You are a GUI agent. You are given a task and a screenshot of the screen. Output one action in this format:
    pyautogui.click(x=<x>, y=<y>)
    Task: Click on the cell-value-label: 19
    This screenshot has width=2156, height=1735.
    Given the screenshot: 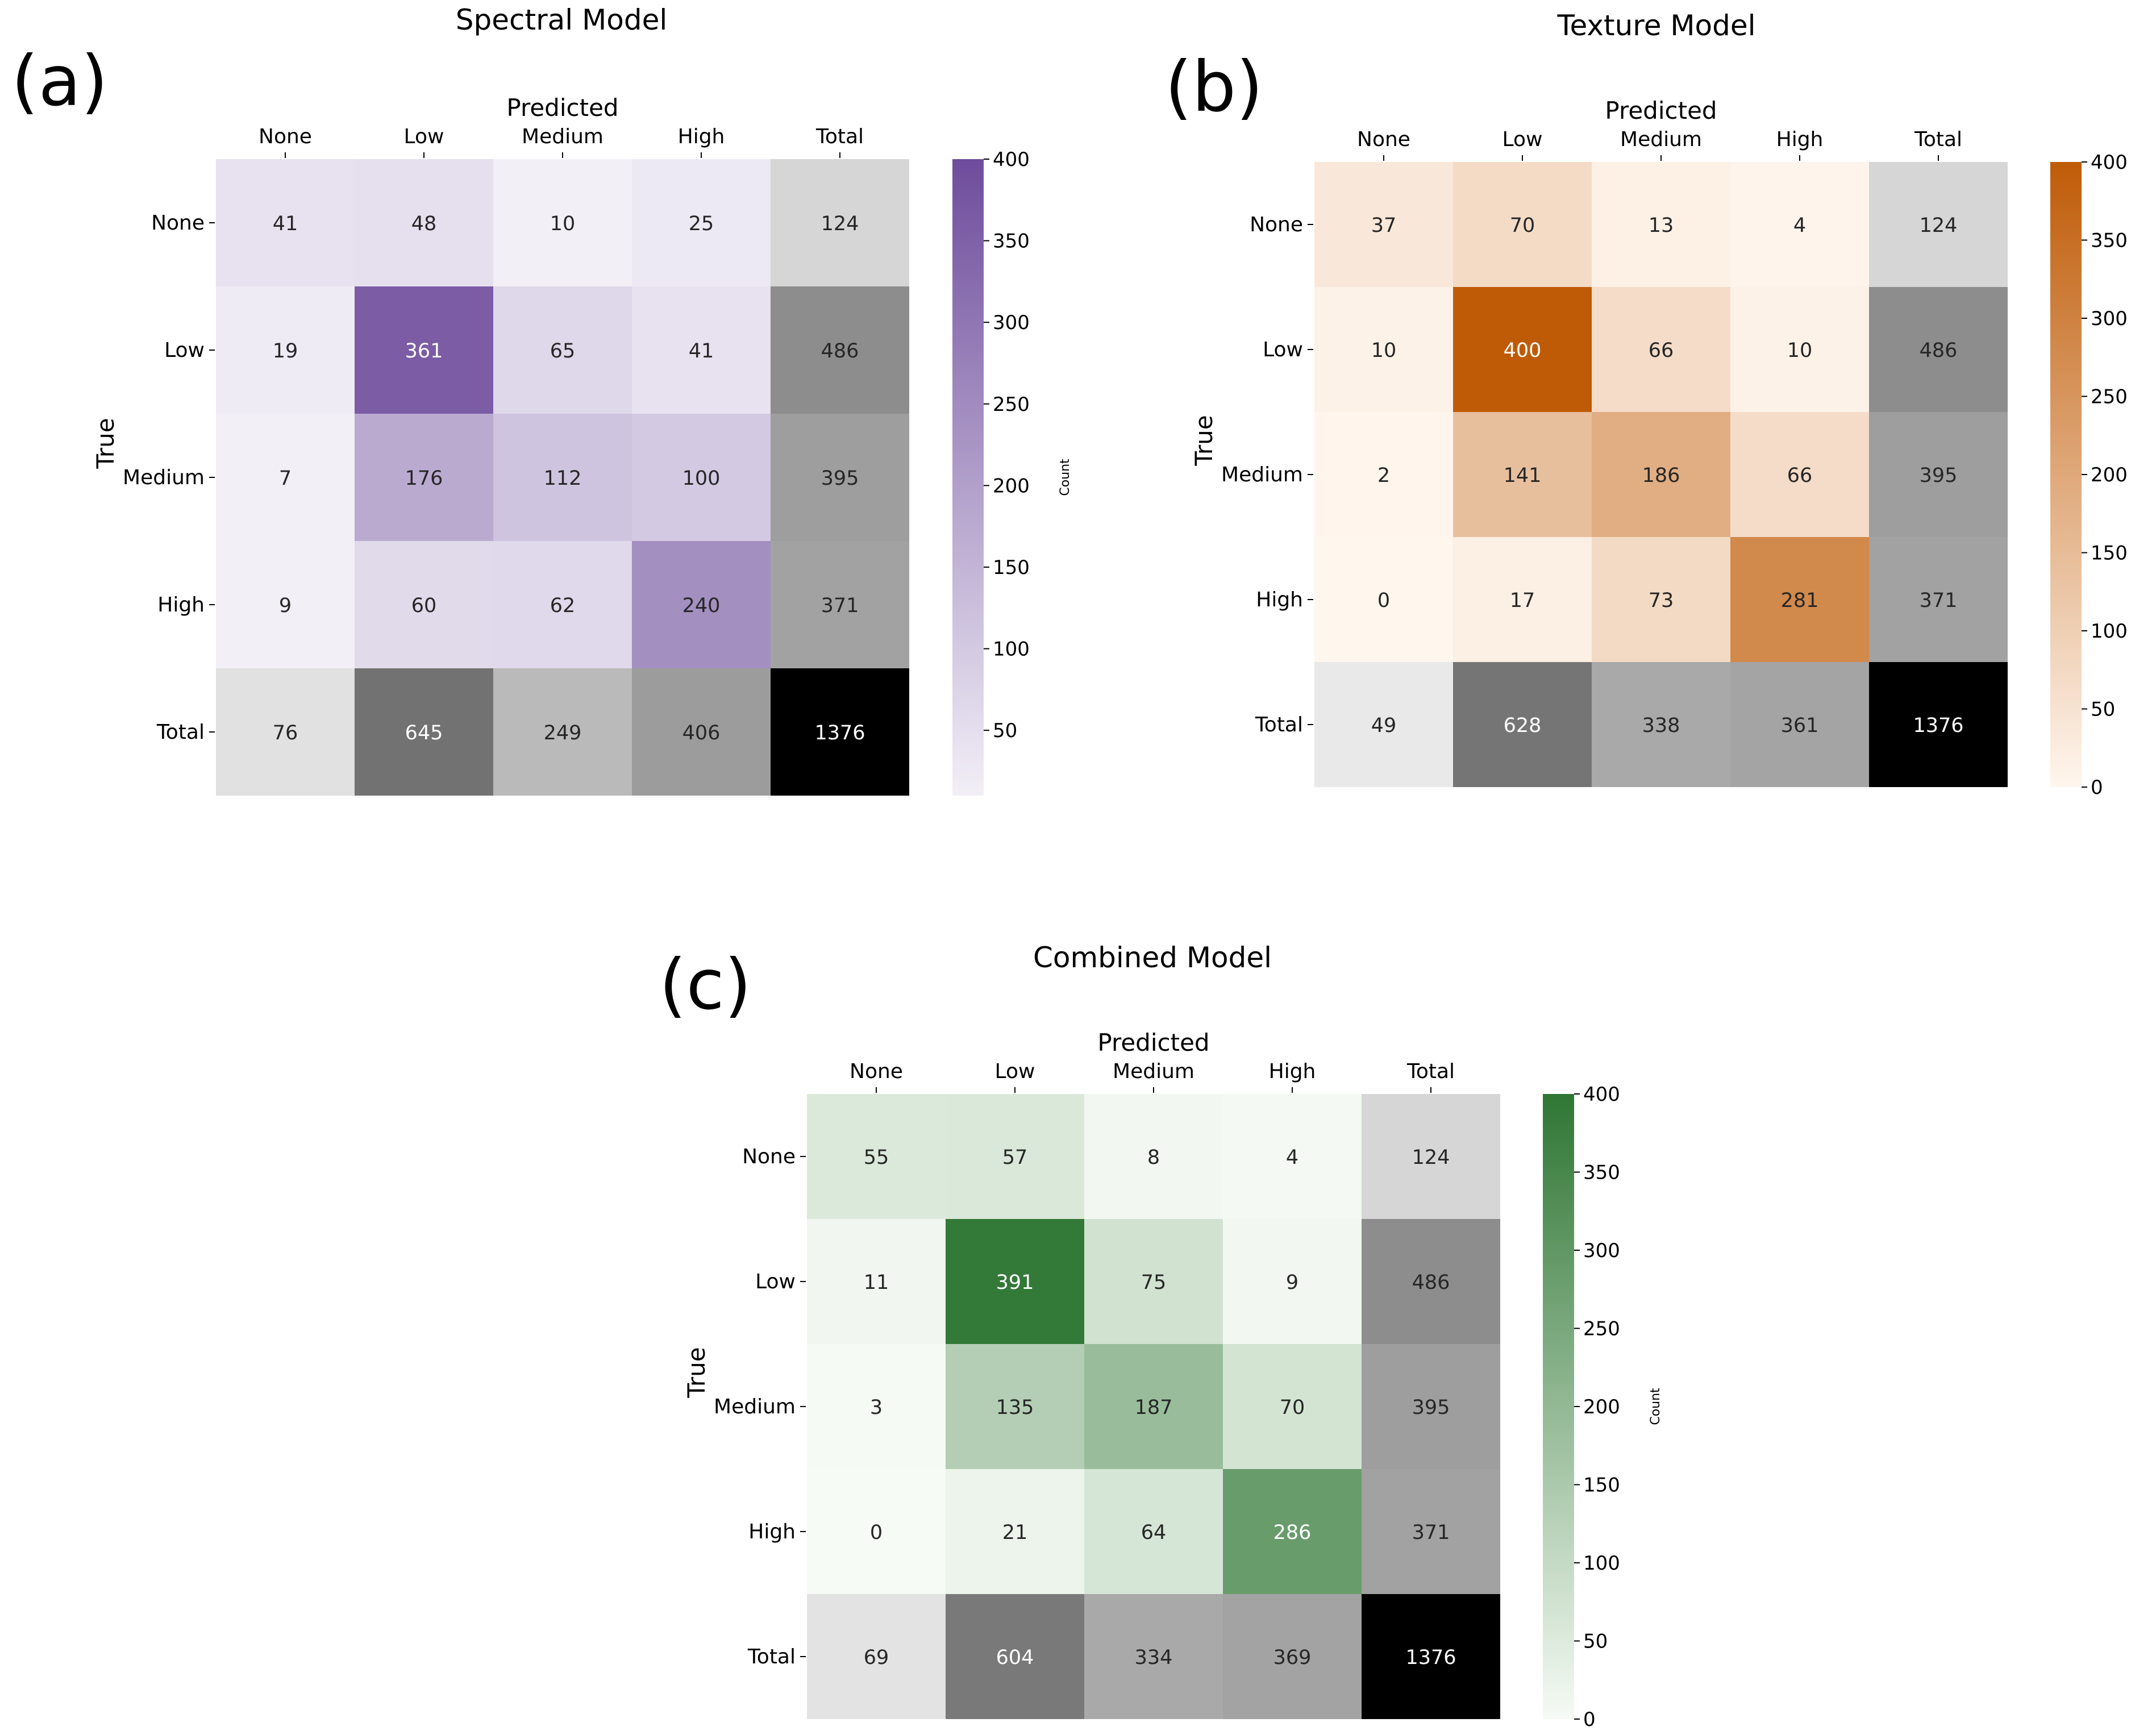 What is the action you would take?
    pyautogui.click(x=285, y=351)
    